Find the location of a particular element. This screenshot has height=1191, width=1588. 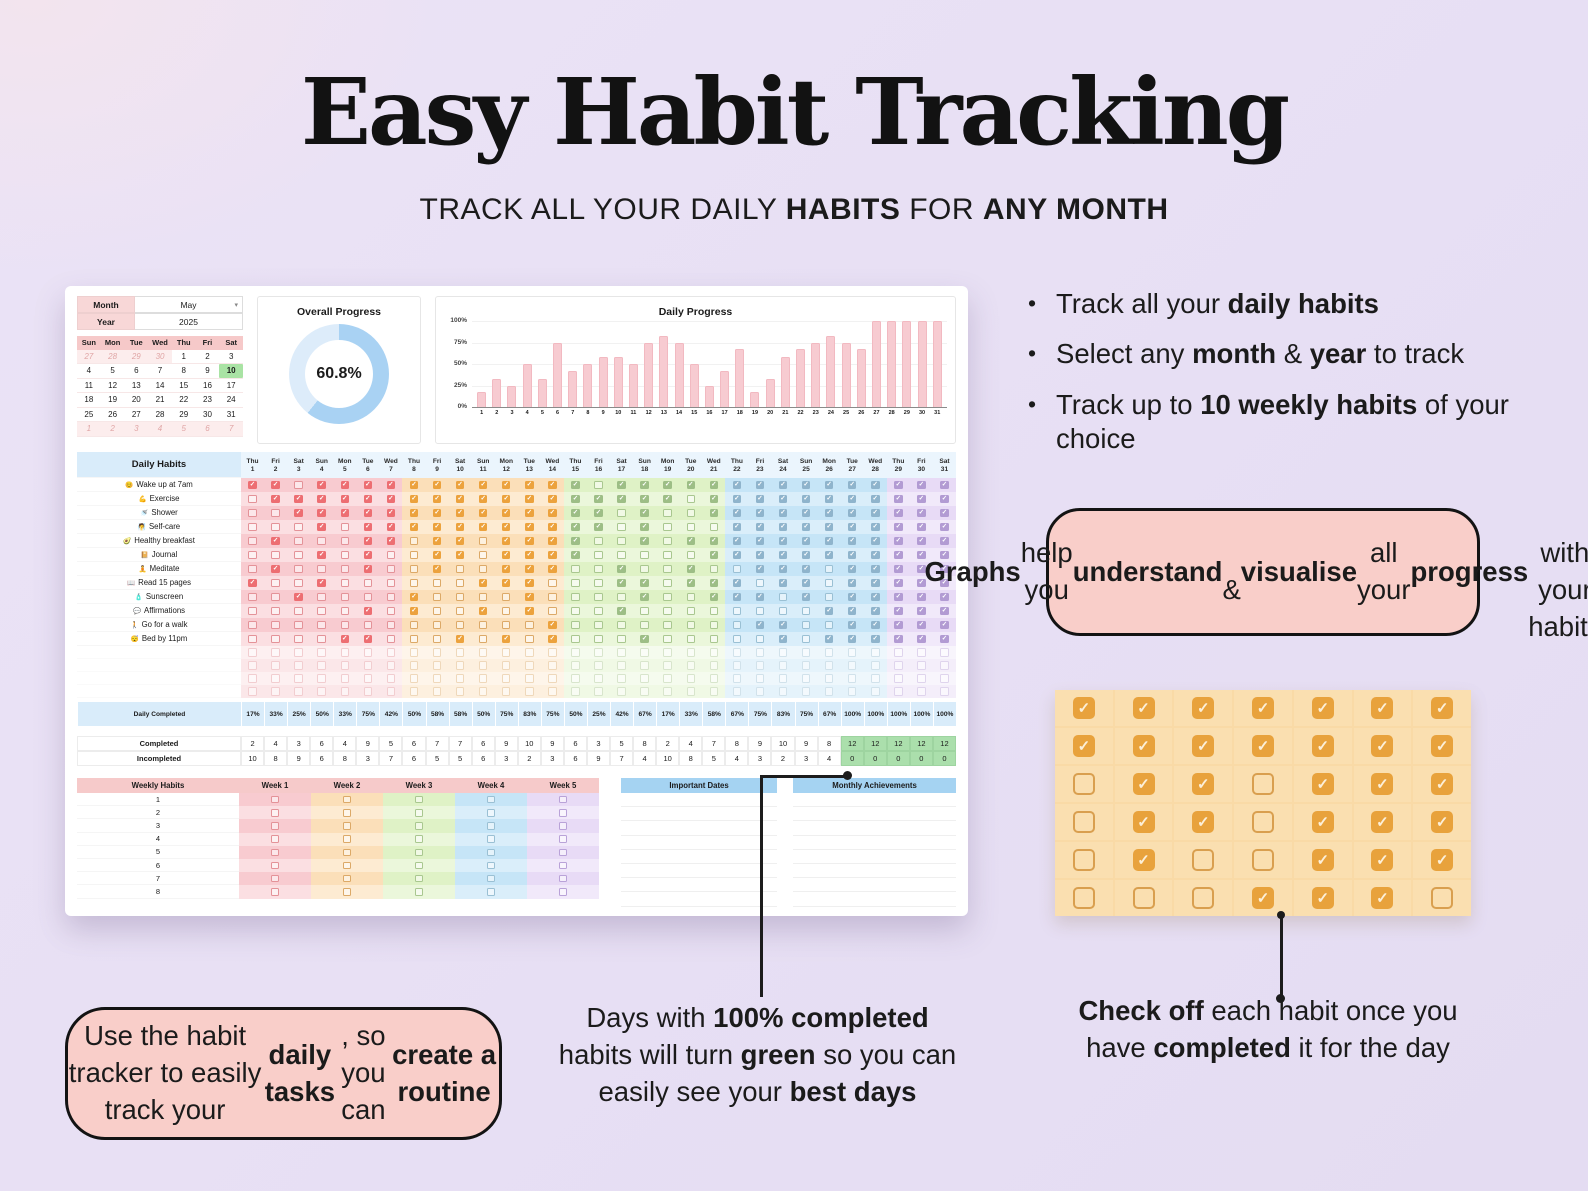

year-select: 2025 is located at coordinates (189, 321).